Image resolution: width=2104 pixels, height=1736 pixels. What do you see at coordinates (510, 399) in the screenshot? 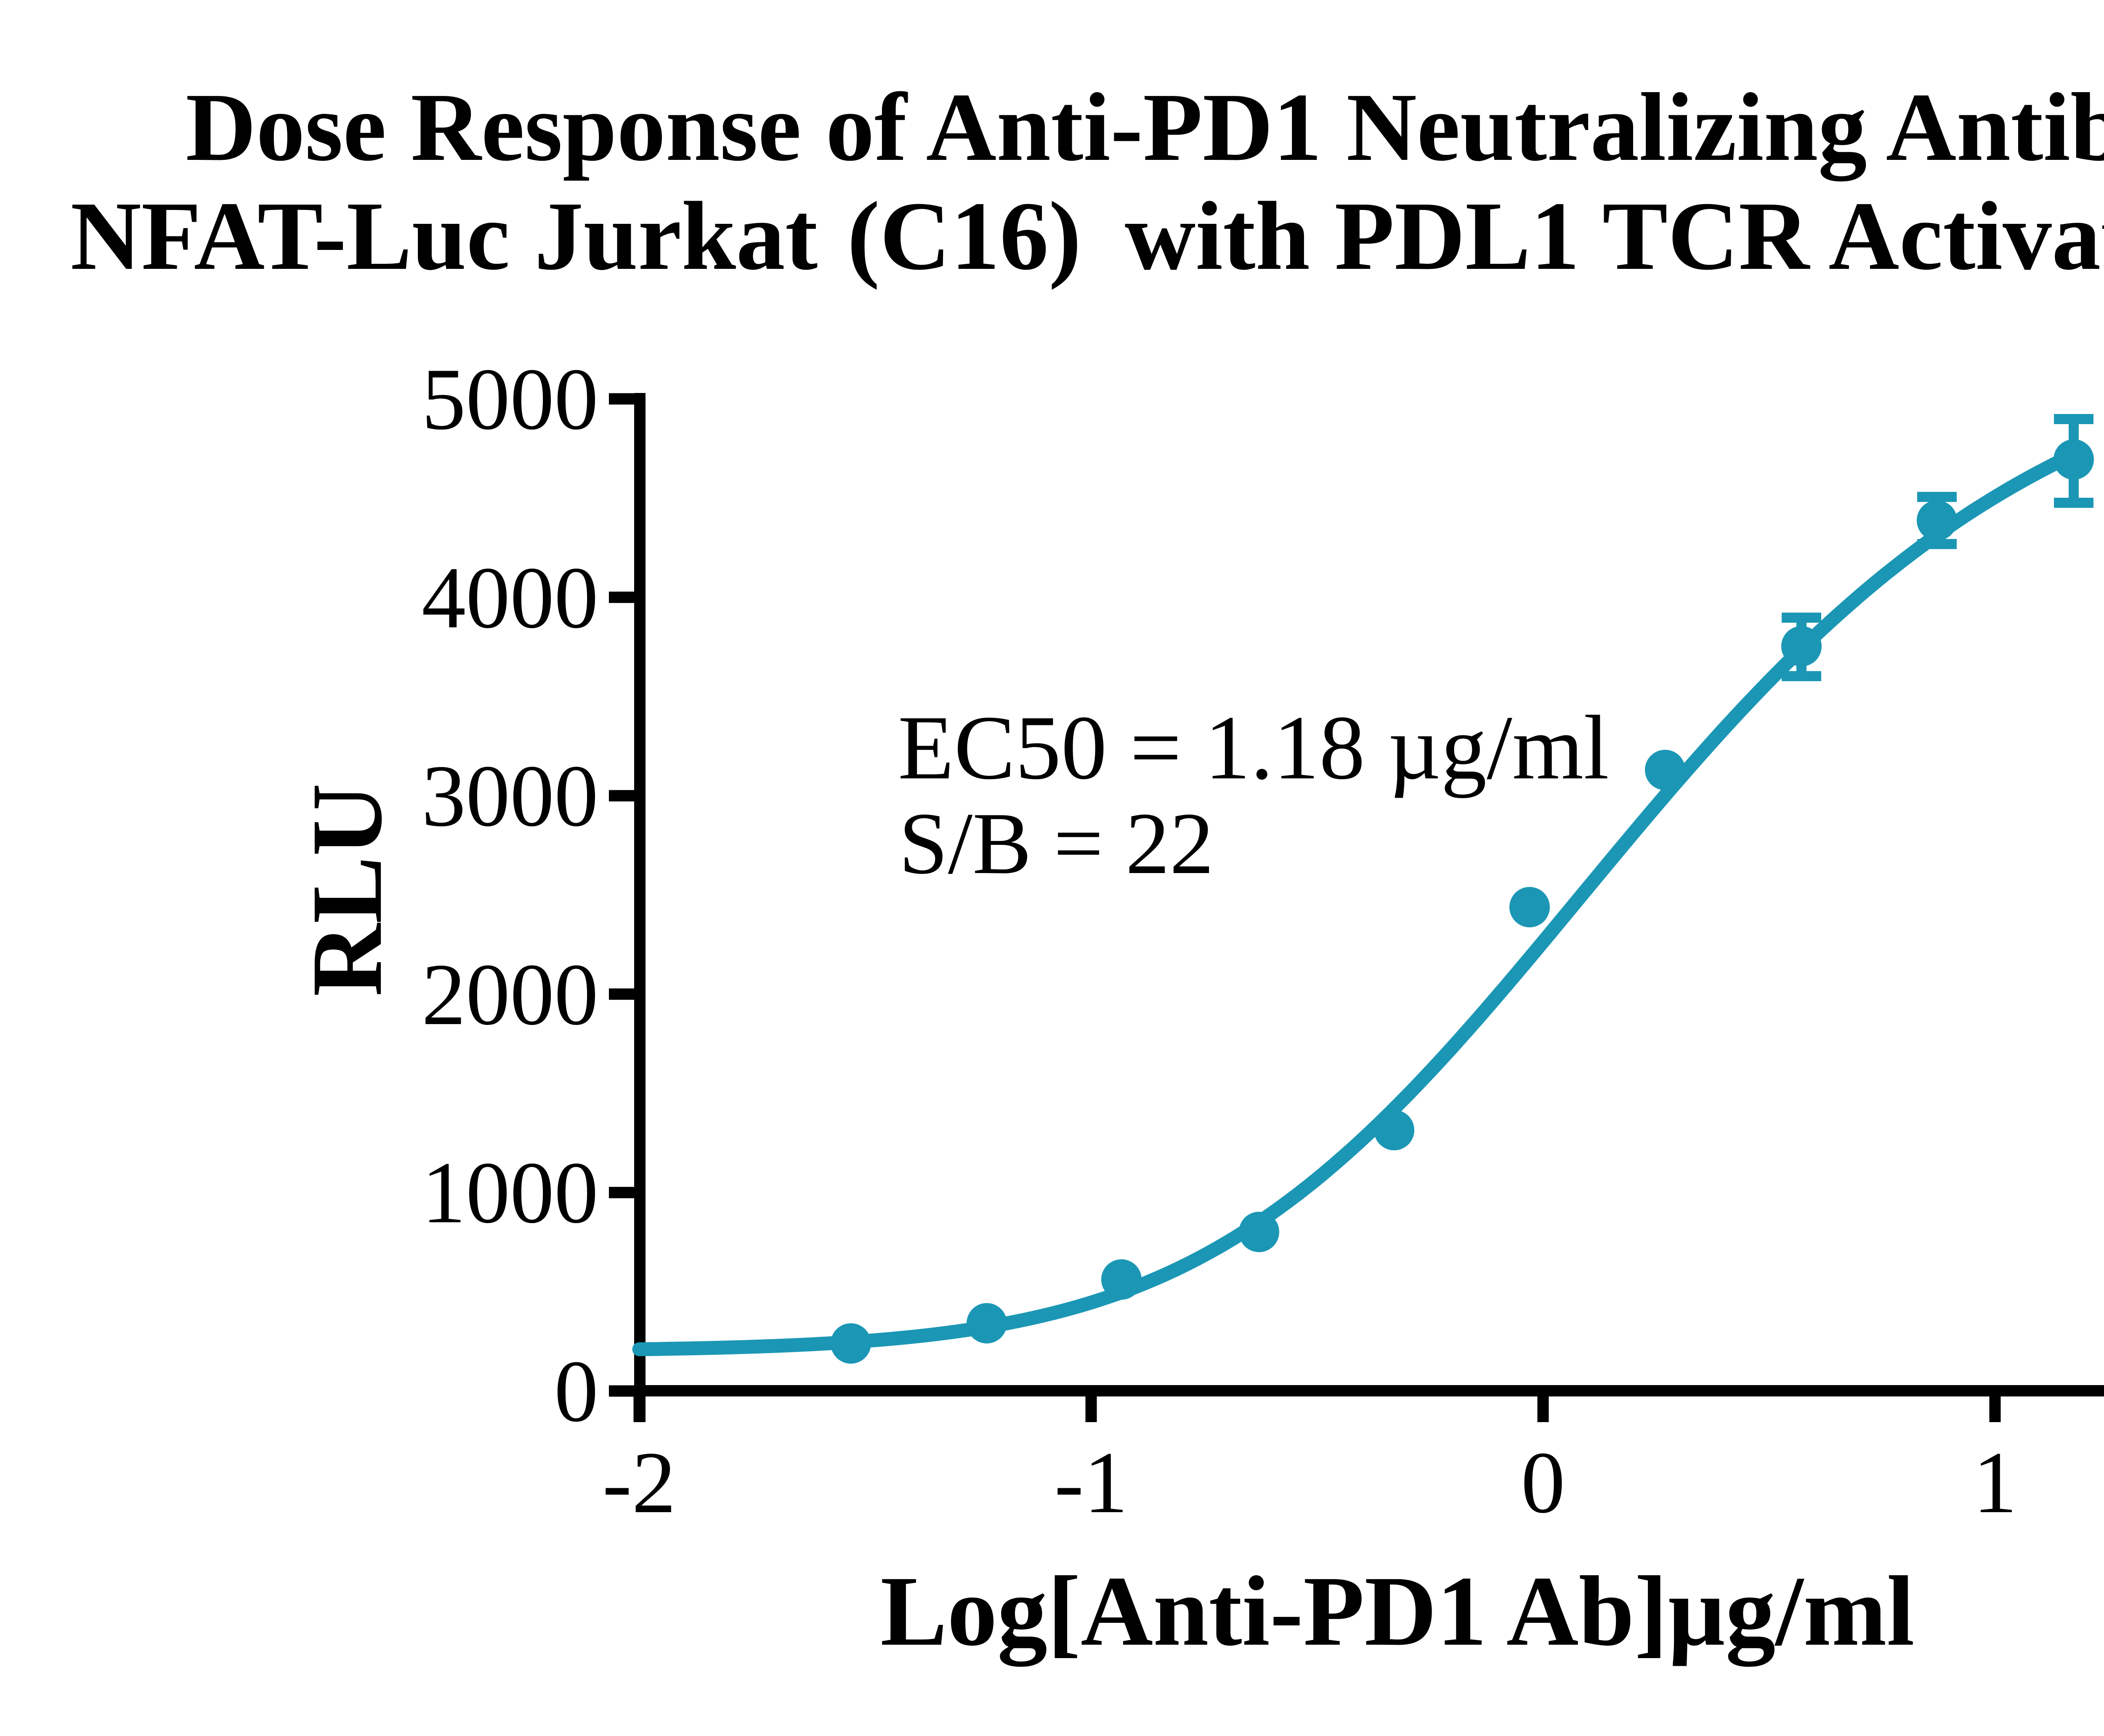
I see `svg-text: 5000` at bounding box center [510, 399].